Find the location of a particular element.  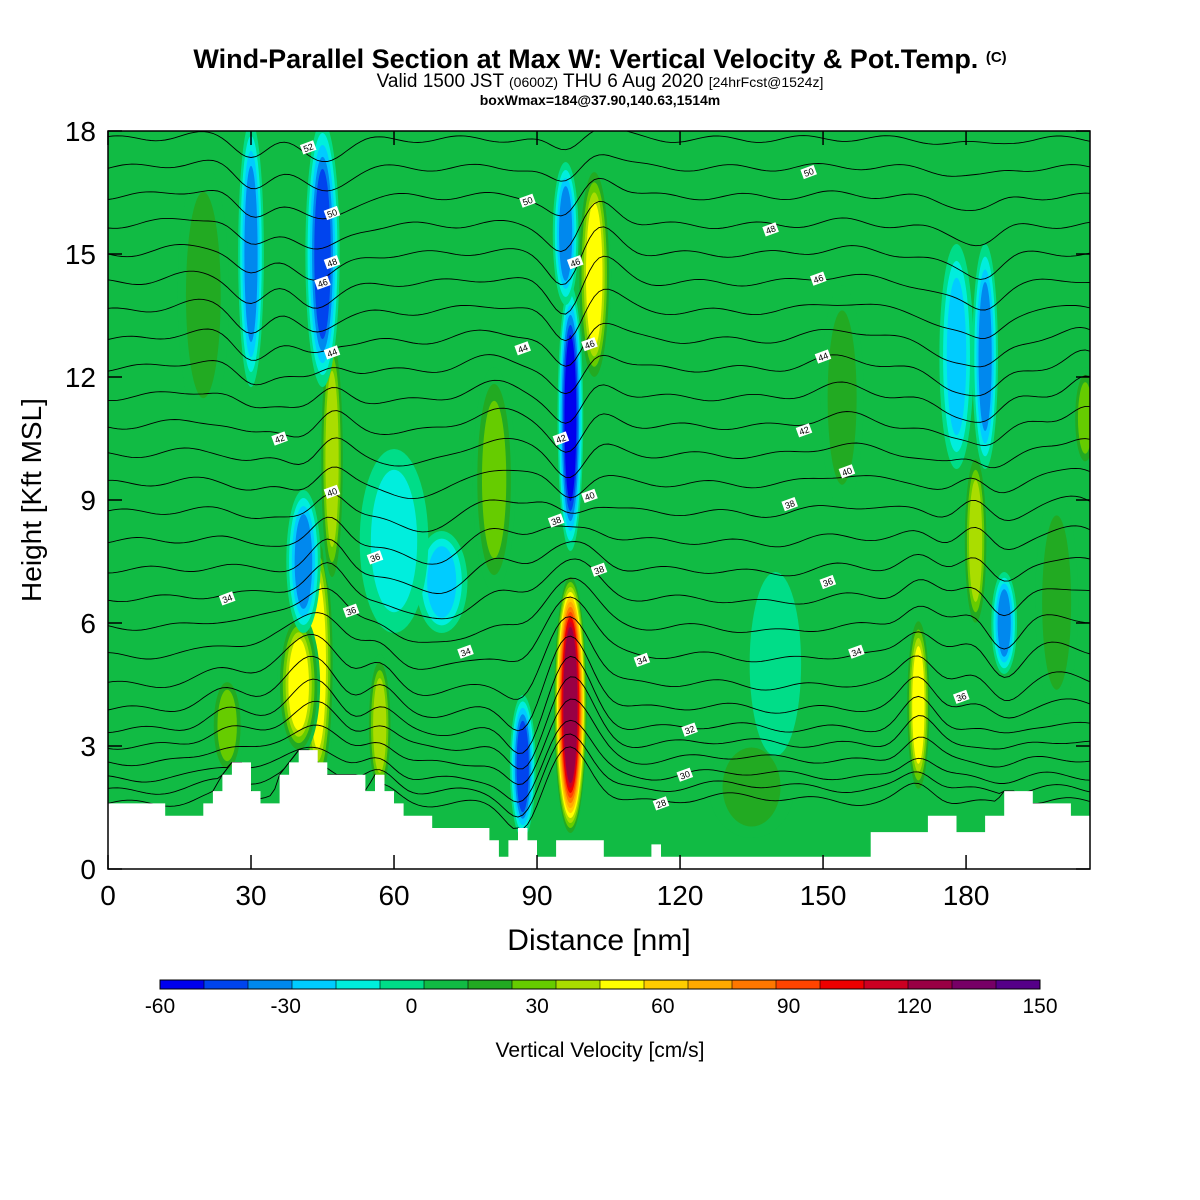

title-mark: (C) is located at coordinates (996, 57).